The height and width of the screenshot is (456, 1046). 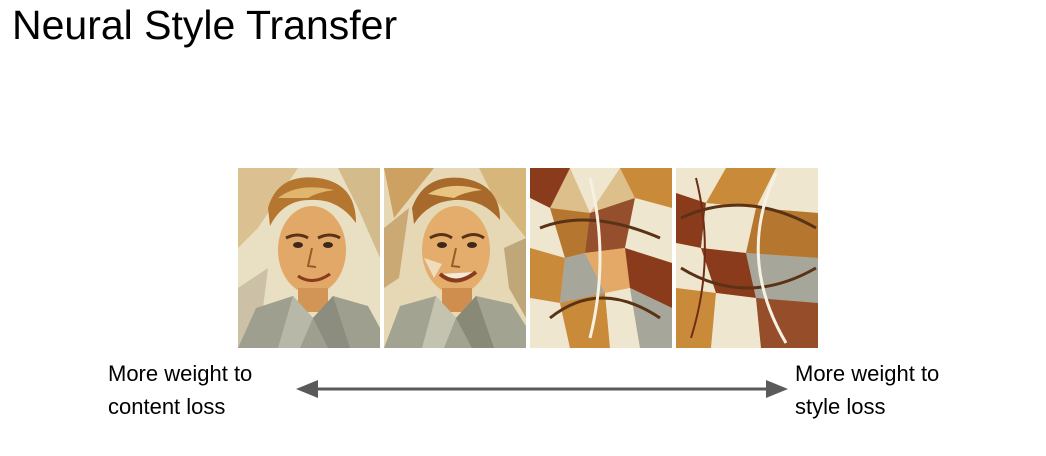 I want to click on style-loss-label-line2: style loss, so click(x=840, y=406).